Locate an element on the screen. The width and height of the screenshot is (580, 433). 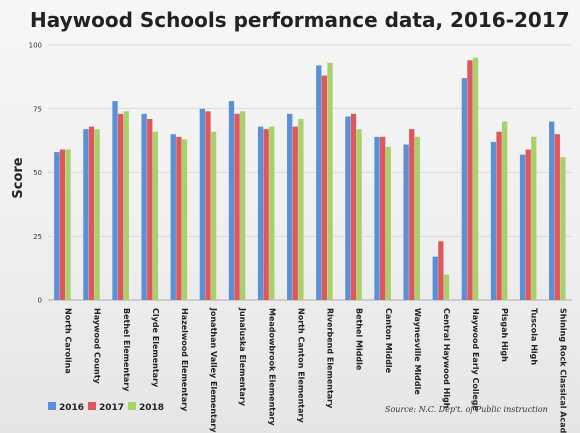
x-tick-label: Pisgah High is located at coordinates (504, 335).